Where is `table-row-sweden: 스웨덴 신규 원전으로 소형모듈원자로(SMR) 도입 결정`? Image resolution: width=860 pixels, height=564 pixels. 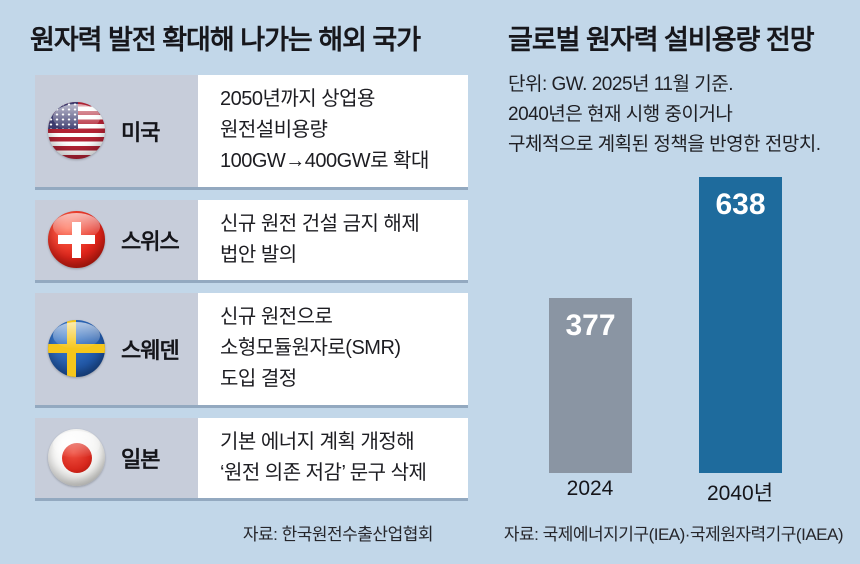 table-row-sweden: 스웨덴 신규 원전으로 소형모듈원자로(SMR) 도입 결정 is located at coordinates (251, 348).